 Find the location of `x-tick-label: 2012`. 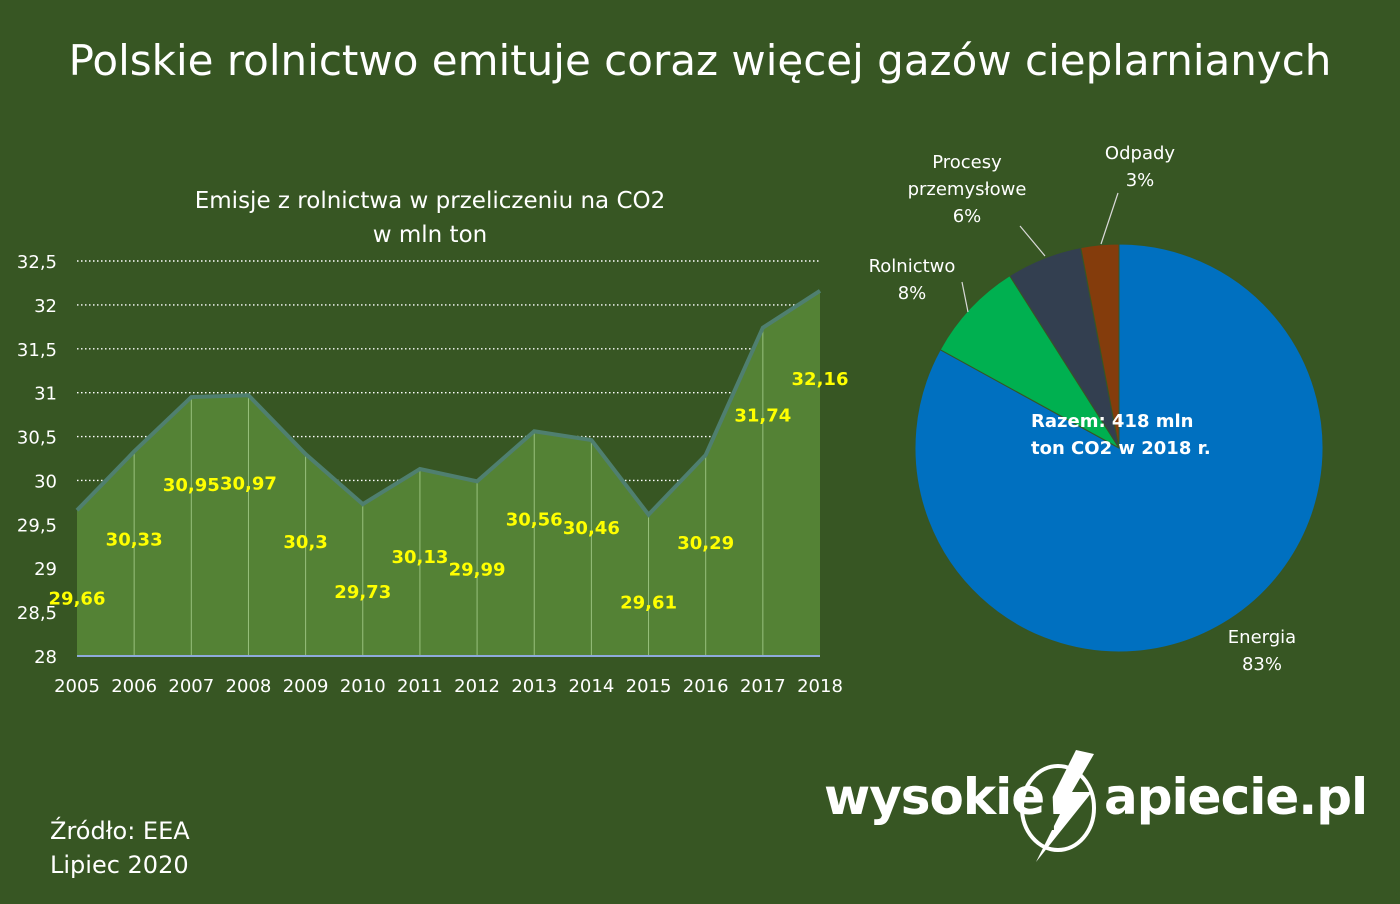

x-tick-label: 2012 is located at coordinates (477, 686).